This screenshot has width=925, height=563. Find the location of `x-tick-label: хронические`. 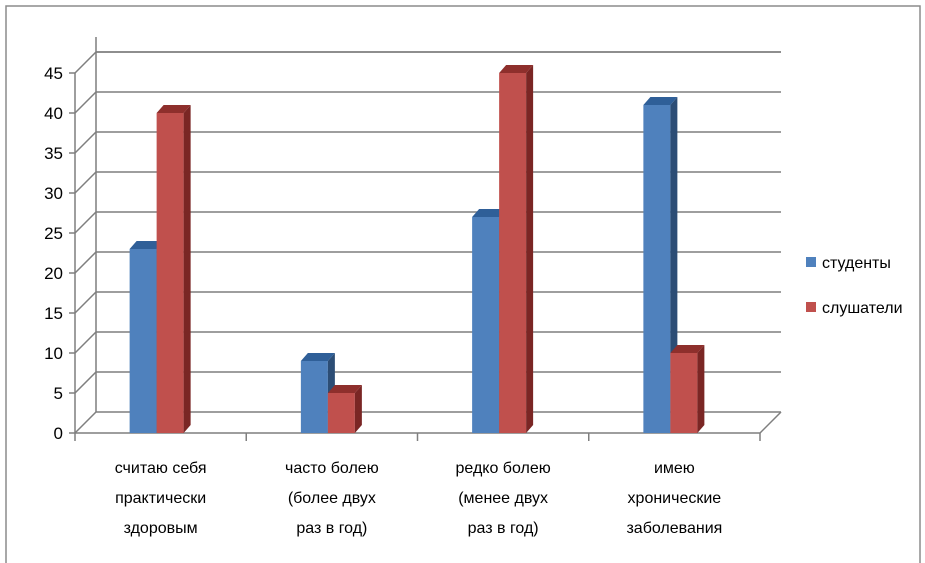

x-tick-label: хронические is located at coordinates (675, 498).